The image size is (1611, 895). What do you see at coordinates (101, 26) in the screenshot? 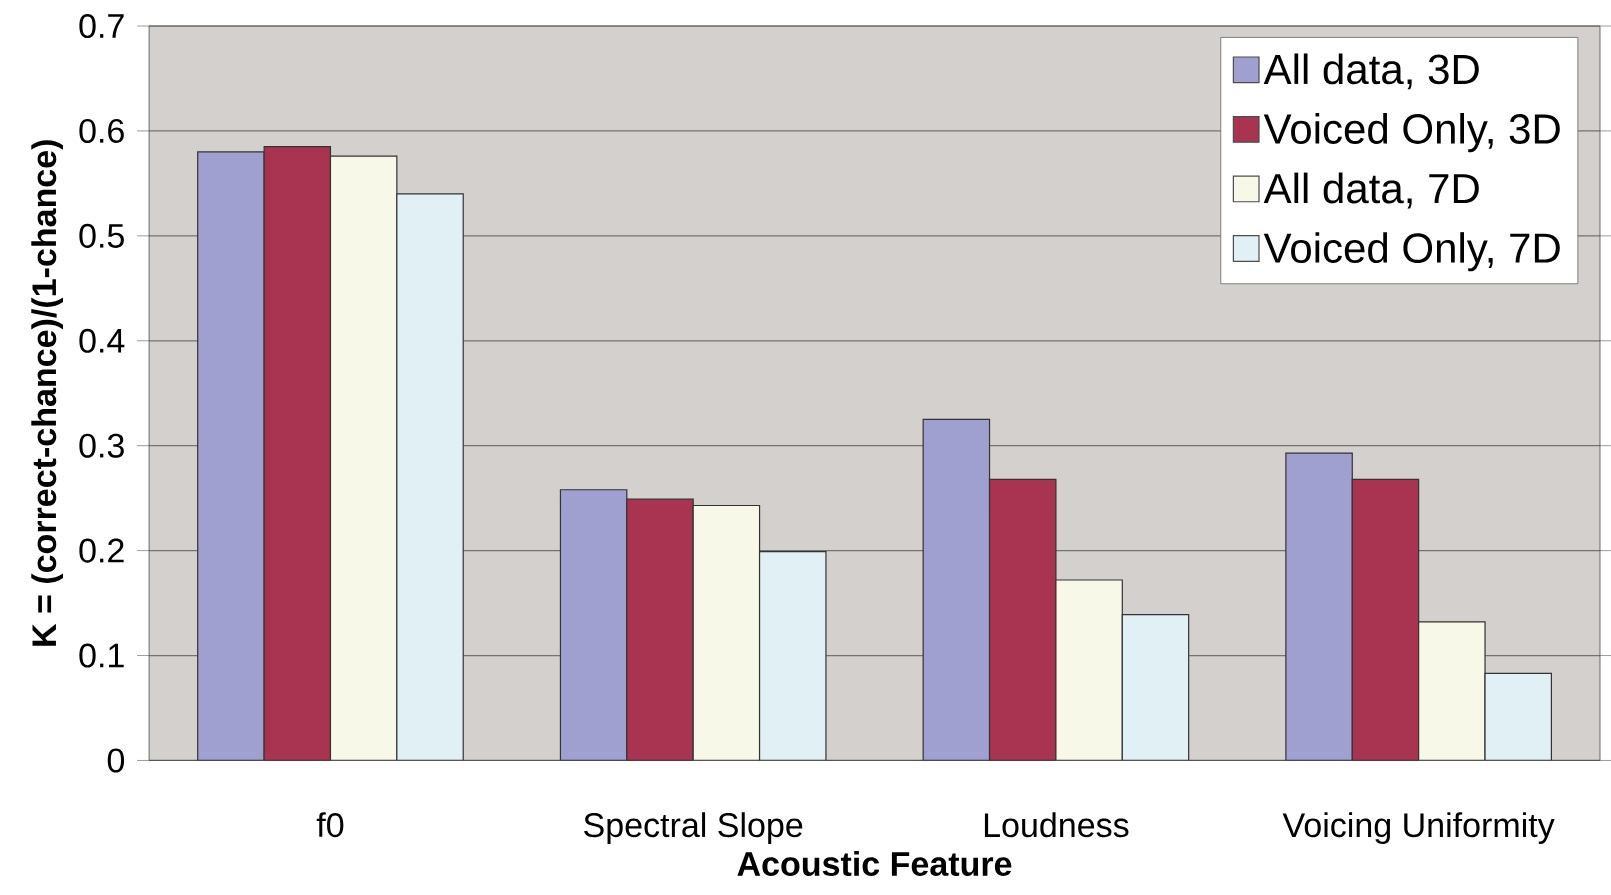
I see `y-tick-label: 0.7` at bounding box center [101, 26].